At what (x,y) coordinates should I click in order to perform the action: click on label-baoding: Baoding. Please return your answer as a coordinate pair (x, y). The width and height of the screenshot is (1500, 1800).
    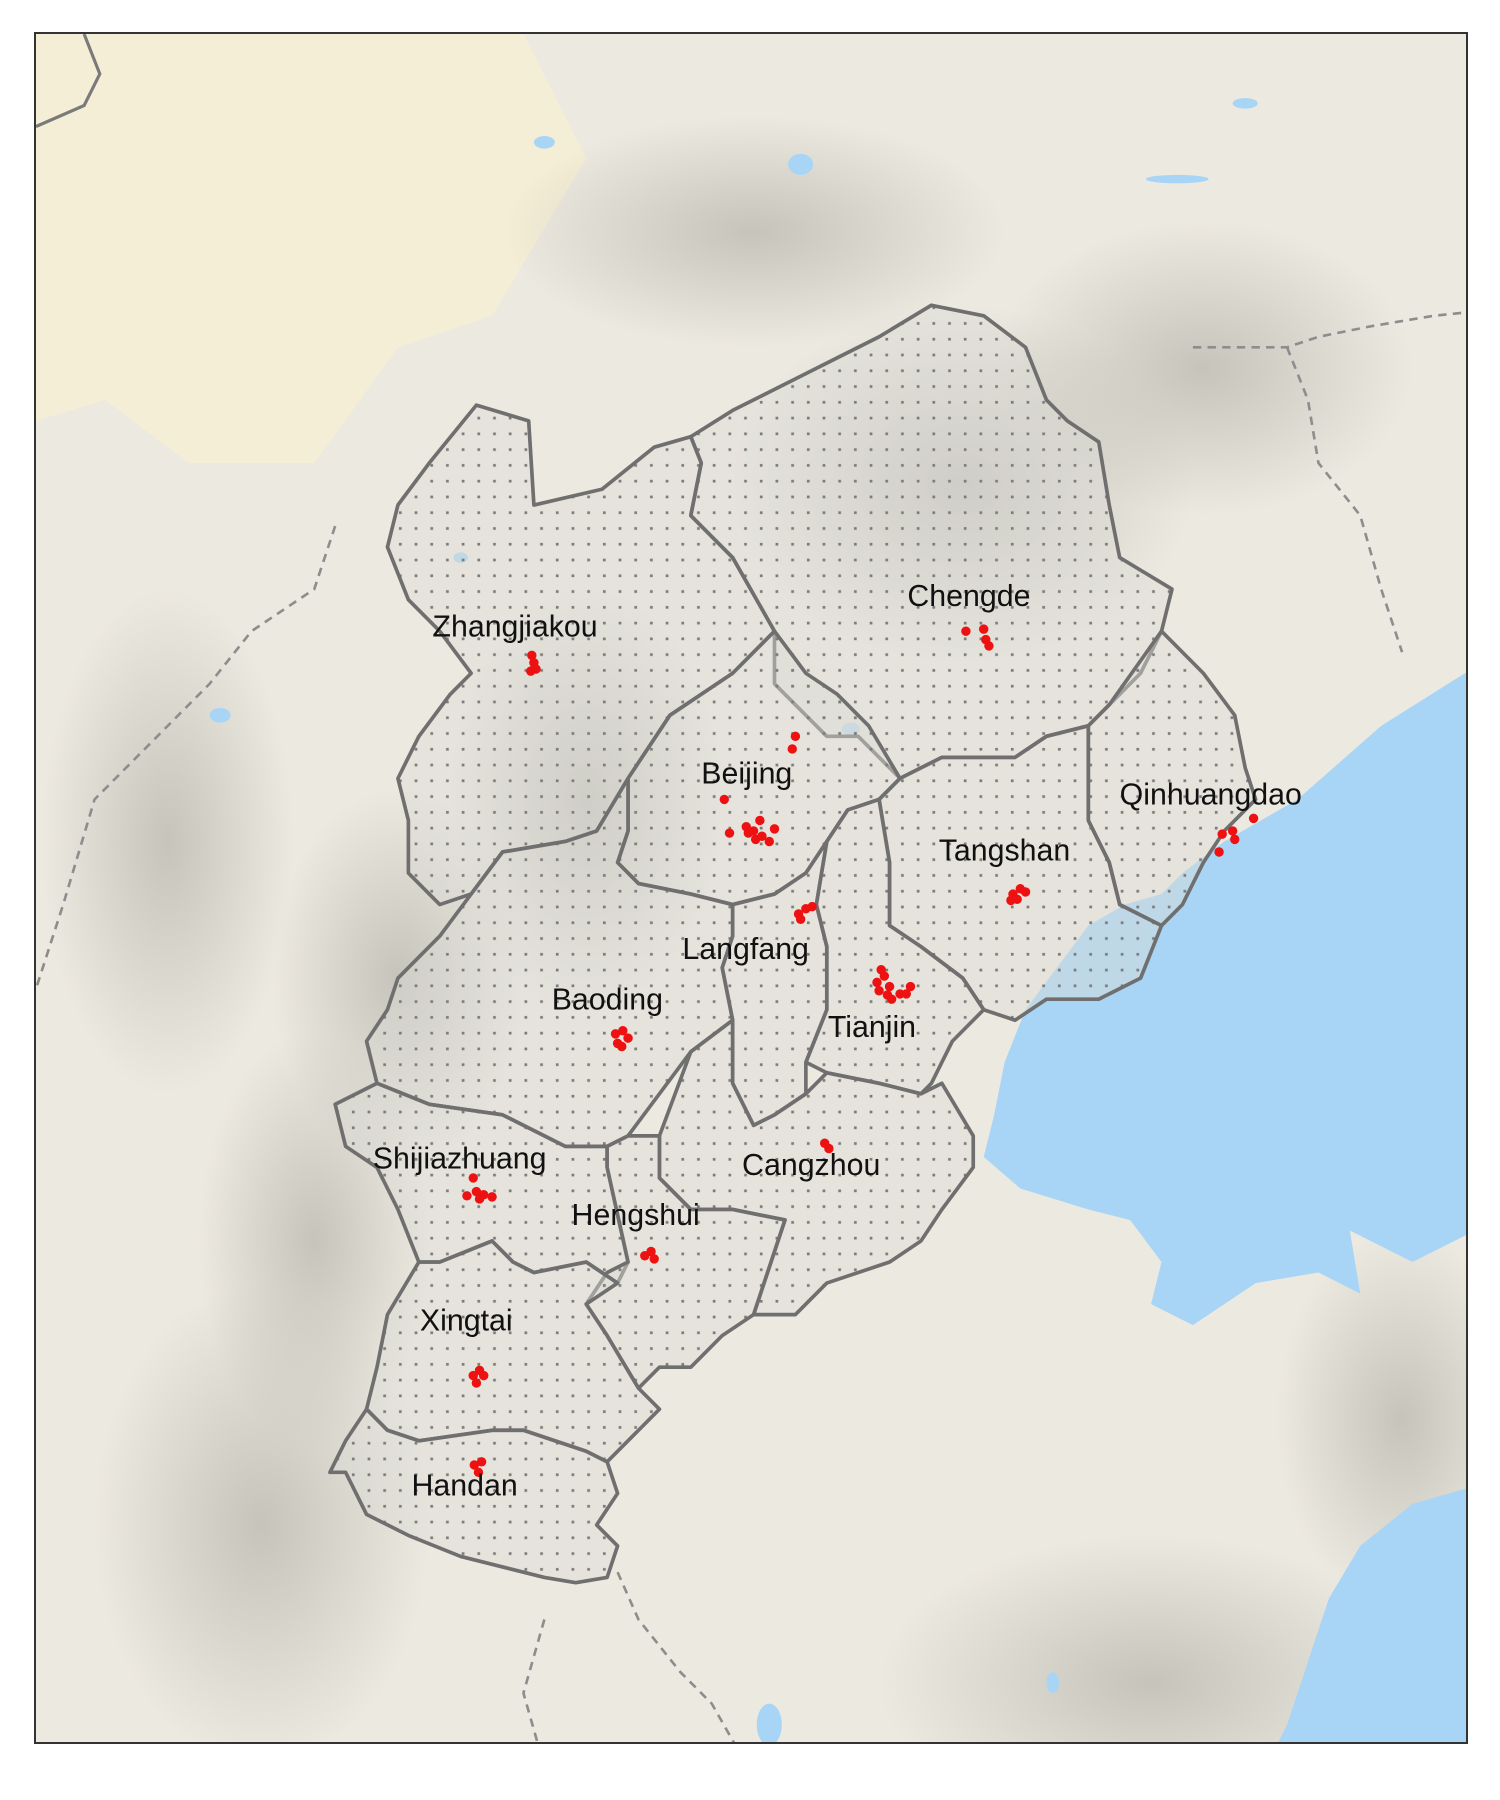
    Looking at the image, I should click on (607, 1000).